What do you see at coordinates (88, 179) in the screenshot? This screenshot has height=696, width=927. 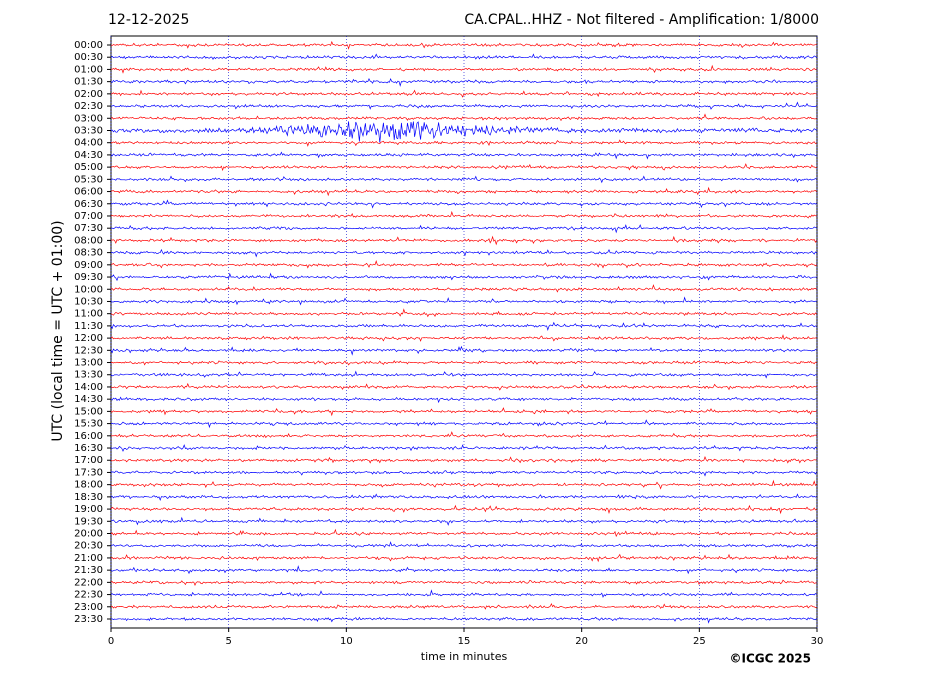 I see `y-tick-label: 05:30` at bounding box center [88, 179].